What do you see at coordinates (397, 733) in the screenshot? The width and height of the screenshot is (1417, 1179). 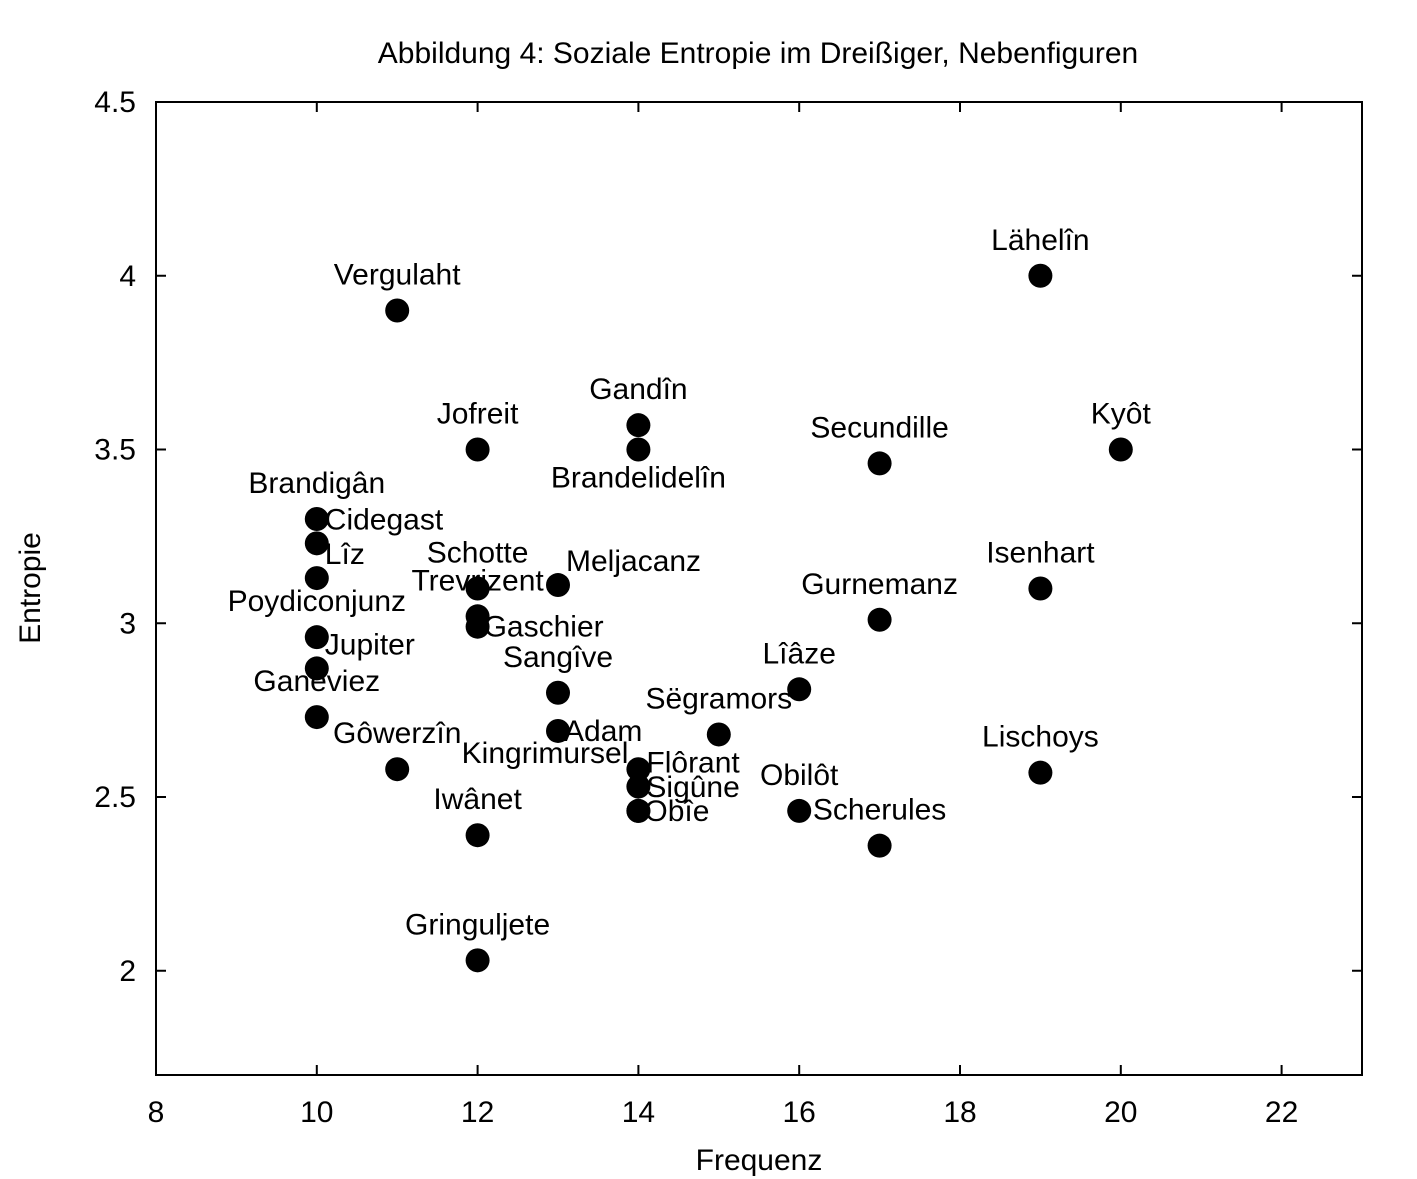 I see `data-label: Gôwerzîn` at bounding box center [397, 733].